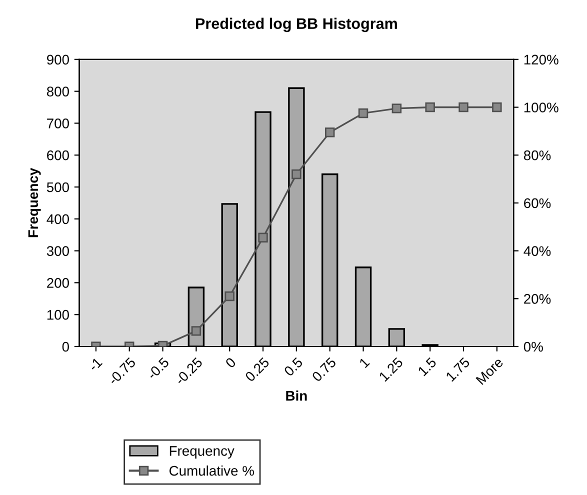  What do you see at coordinates (537, 155) in the screenshot?
I see `y2-tick-label: 80%` at bounding box center [537, 155].